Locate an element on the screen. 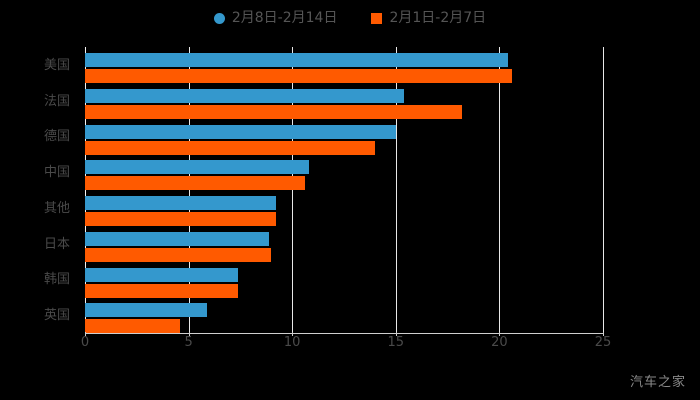 The image size is (700, 400). y-axis-tick-label: 韩国 is located at coordinates (56, 280).